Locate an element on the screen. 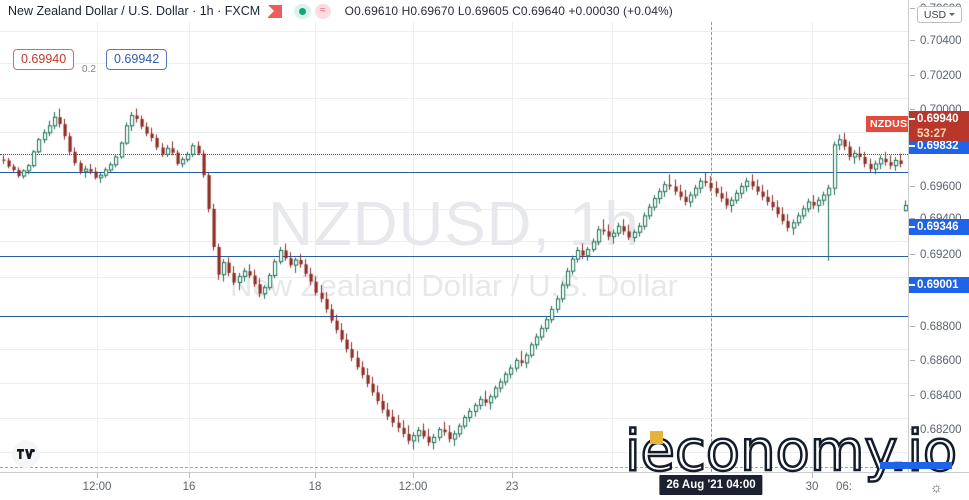 The height and width of the screenshot is (500, 969). approx-icon: ≈ is located at coordinates (323, 11).